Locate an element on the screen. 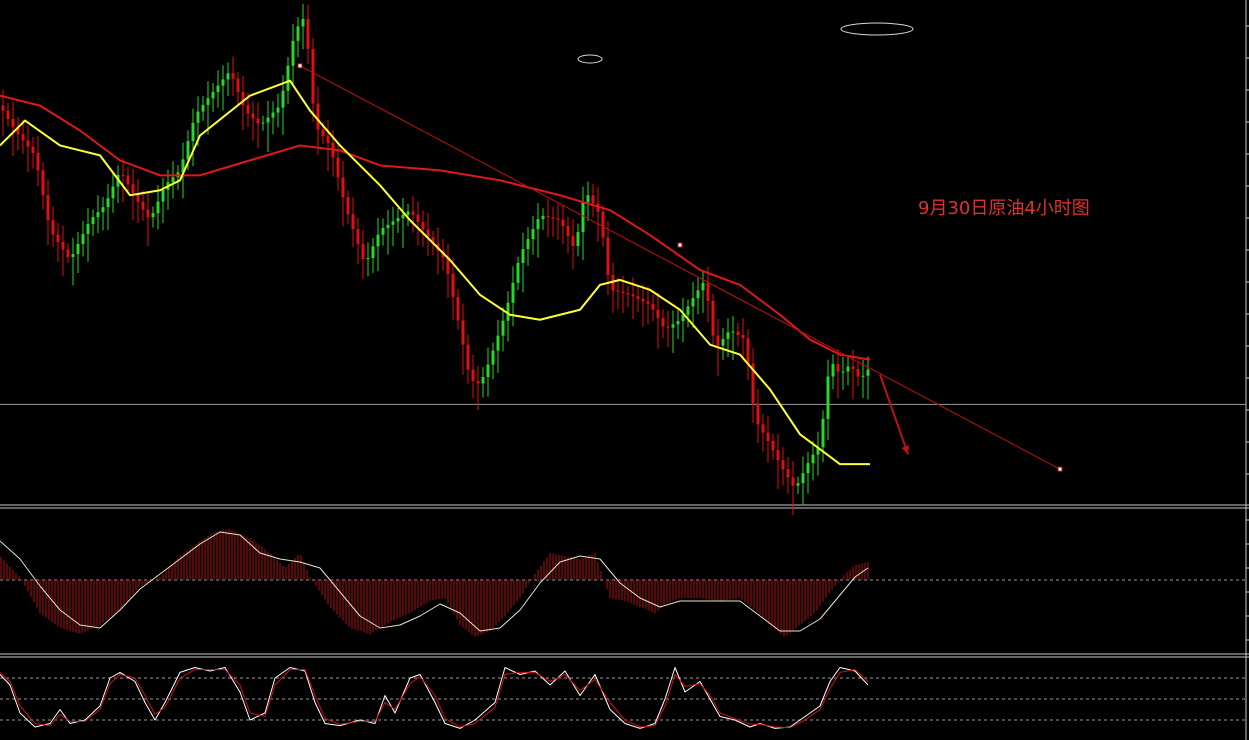  down-arrow is located at coordinates (894, 414).